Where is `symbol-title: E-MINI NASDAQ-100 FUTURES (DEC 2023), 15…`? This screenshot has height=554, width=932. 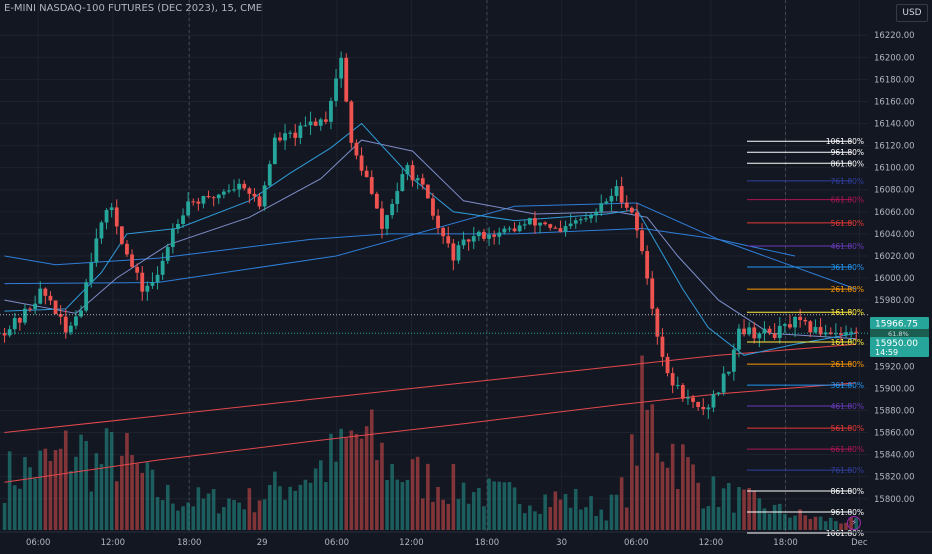
symbol-title: E-MINI NASDAQ-100 FUTURES (DEC 2023), 15… is located at coordinates (133, 8).